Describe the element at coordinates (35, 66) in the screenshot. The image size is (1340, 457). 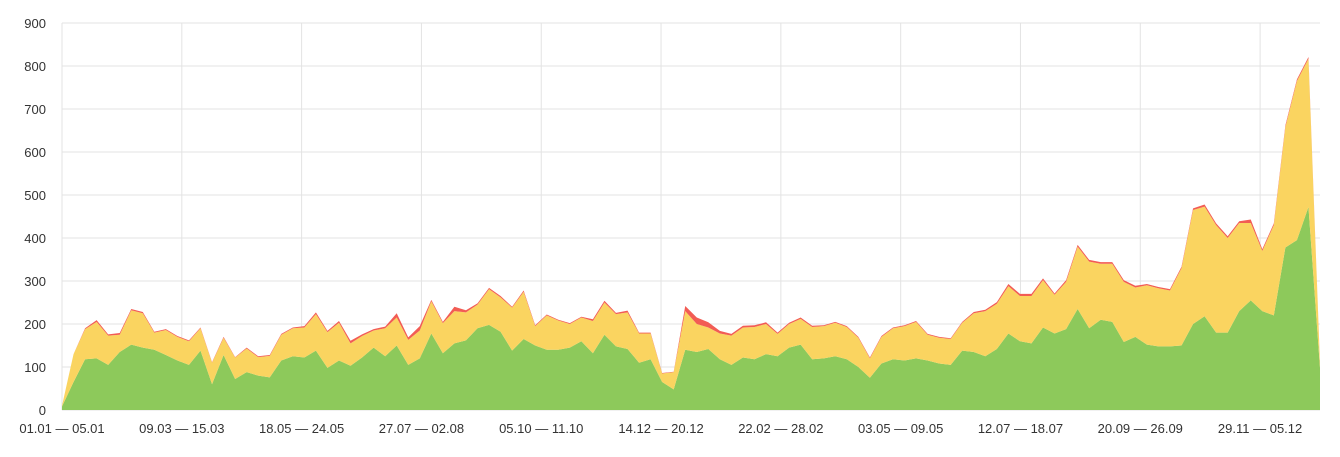
I see `y-tick-label: 800` at that location.